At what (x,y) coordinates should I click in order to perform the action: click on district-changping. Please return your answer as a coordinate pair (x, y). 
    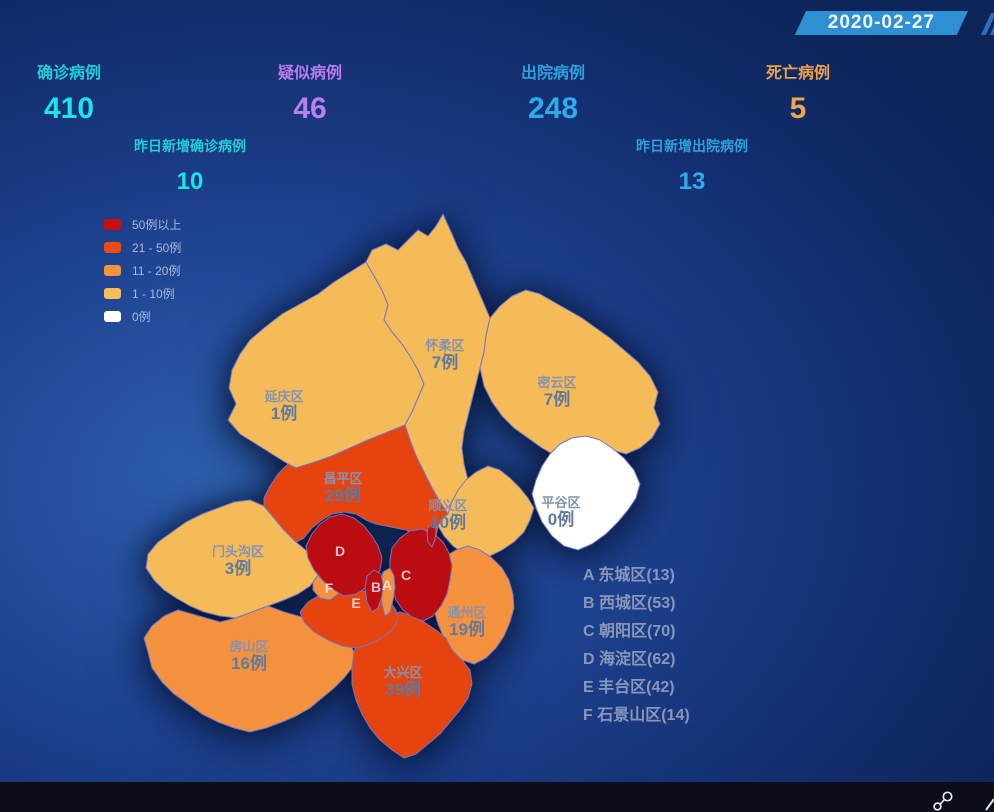
    Looking at the image, I should click on (356, 485).